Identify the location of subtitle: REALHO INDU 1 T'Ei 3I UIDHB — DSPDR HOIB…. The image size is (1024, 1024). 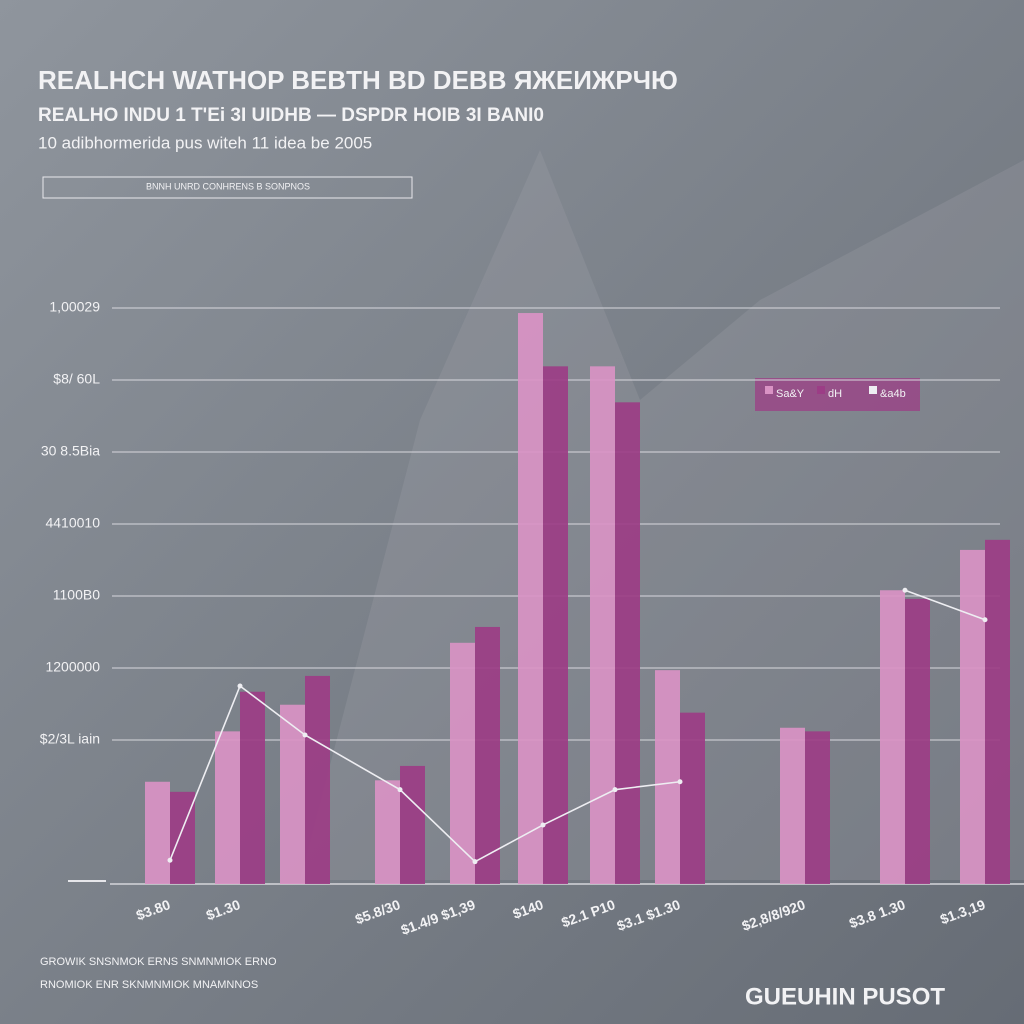
(291, 115).